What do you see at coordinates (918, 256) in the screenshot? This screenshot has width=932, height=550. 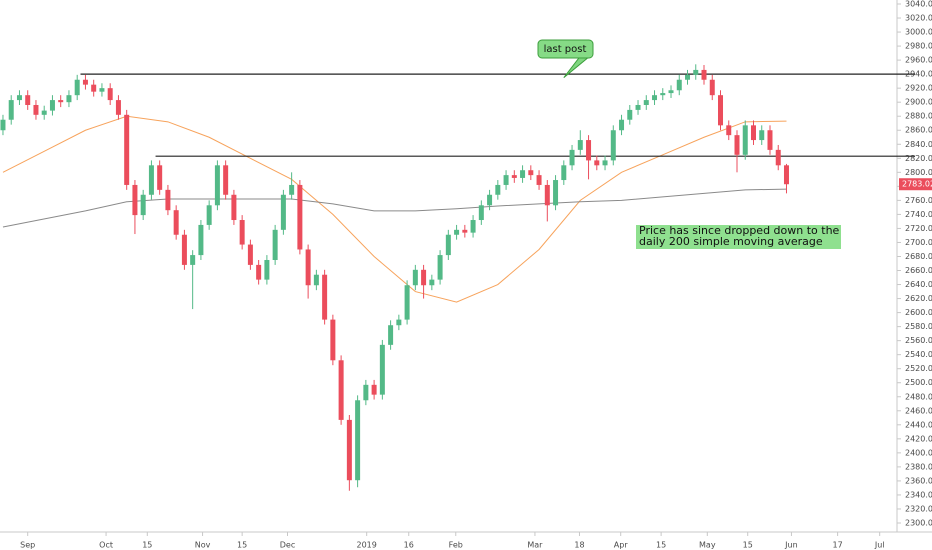 I see `y-tick-label: 2680.00` at bounding box center [918, 256].